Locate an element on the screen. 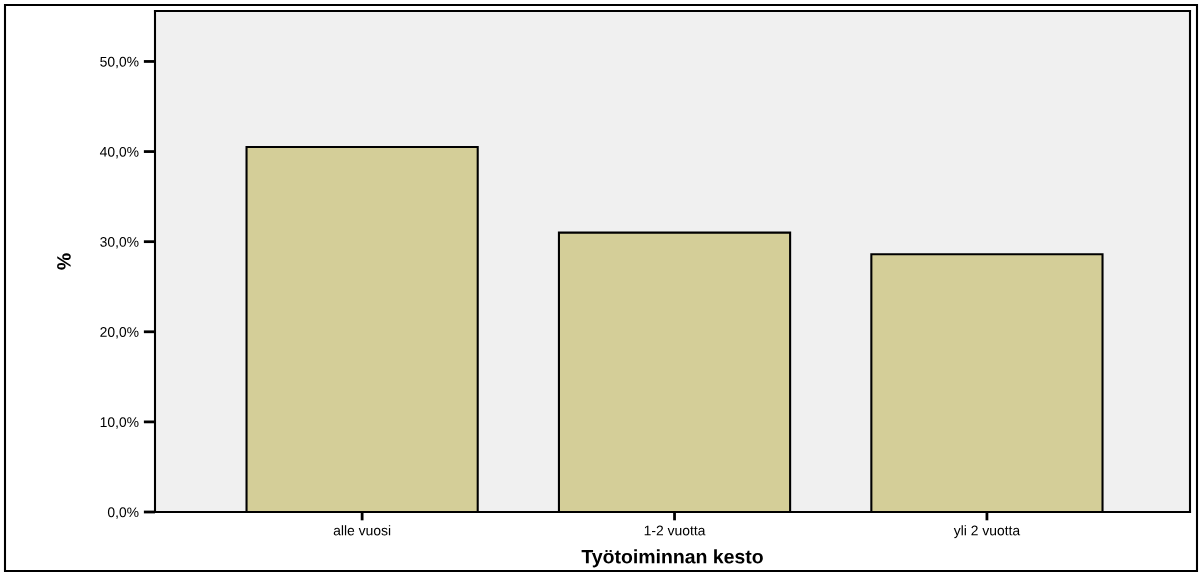 This screenshot has height=575, width=1202. y-tick-label: 10,0% is located at coordinates (119, 423).